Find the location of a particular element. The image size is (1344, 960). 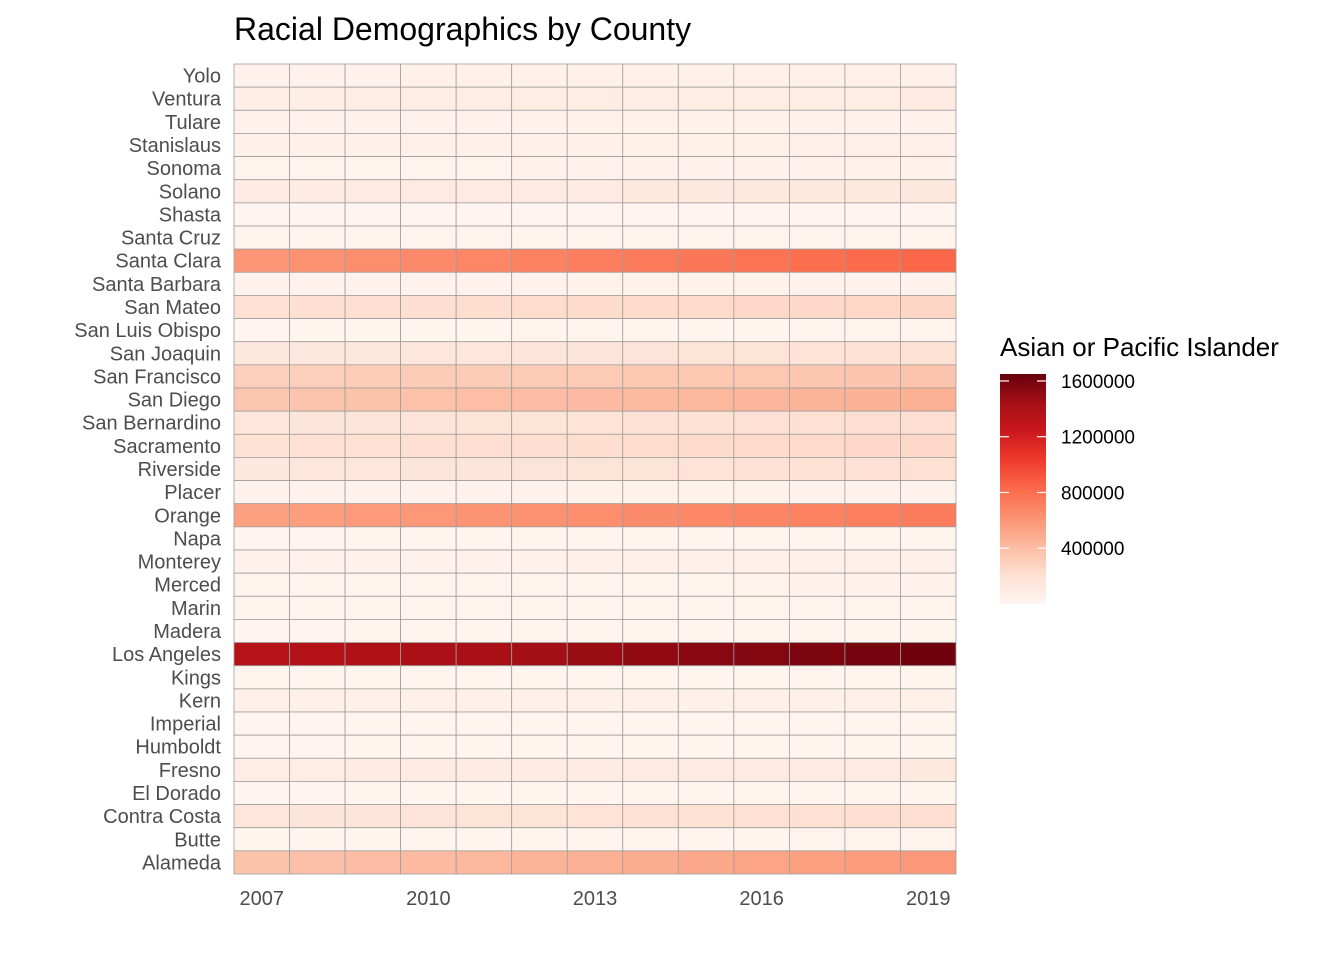

chart-title: Racial Demographics by County is located at coordinates (462, 29).